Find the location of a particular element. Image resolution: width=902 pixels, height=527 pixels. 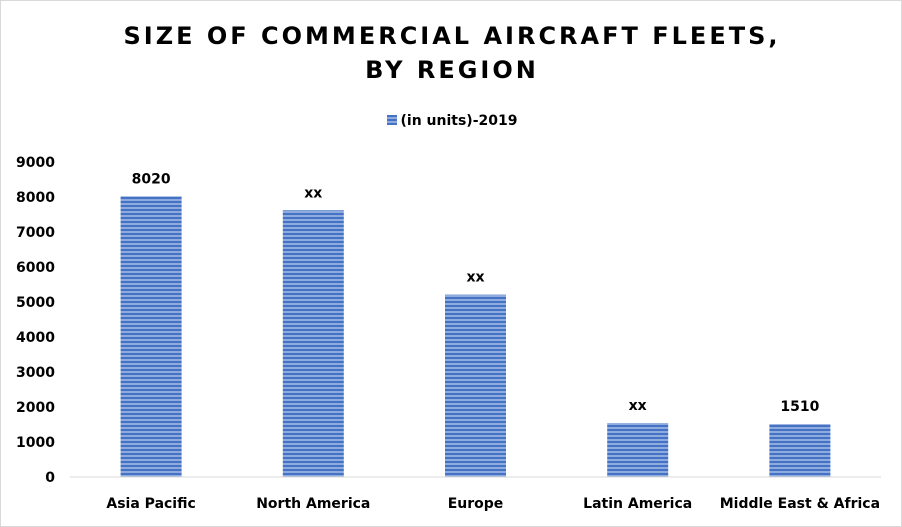

chart-title-line-2: BY REGION is located at coordinates (452, 70).